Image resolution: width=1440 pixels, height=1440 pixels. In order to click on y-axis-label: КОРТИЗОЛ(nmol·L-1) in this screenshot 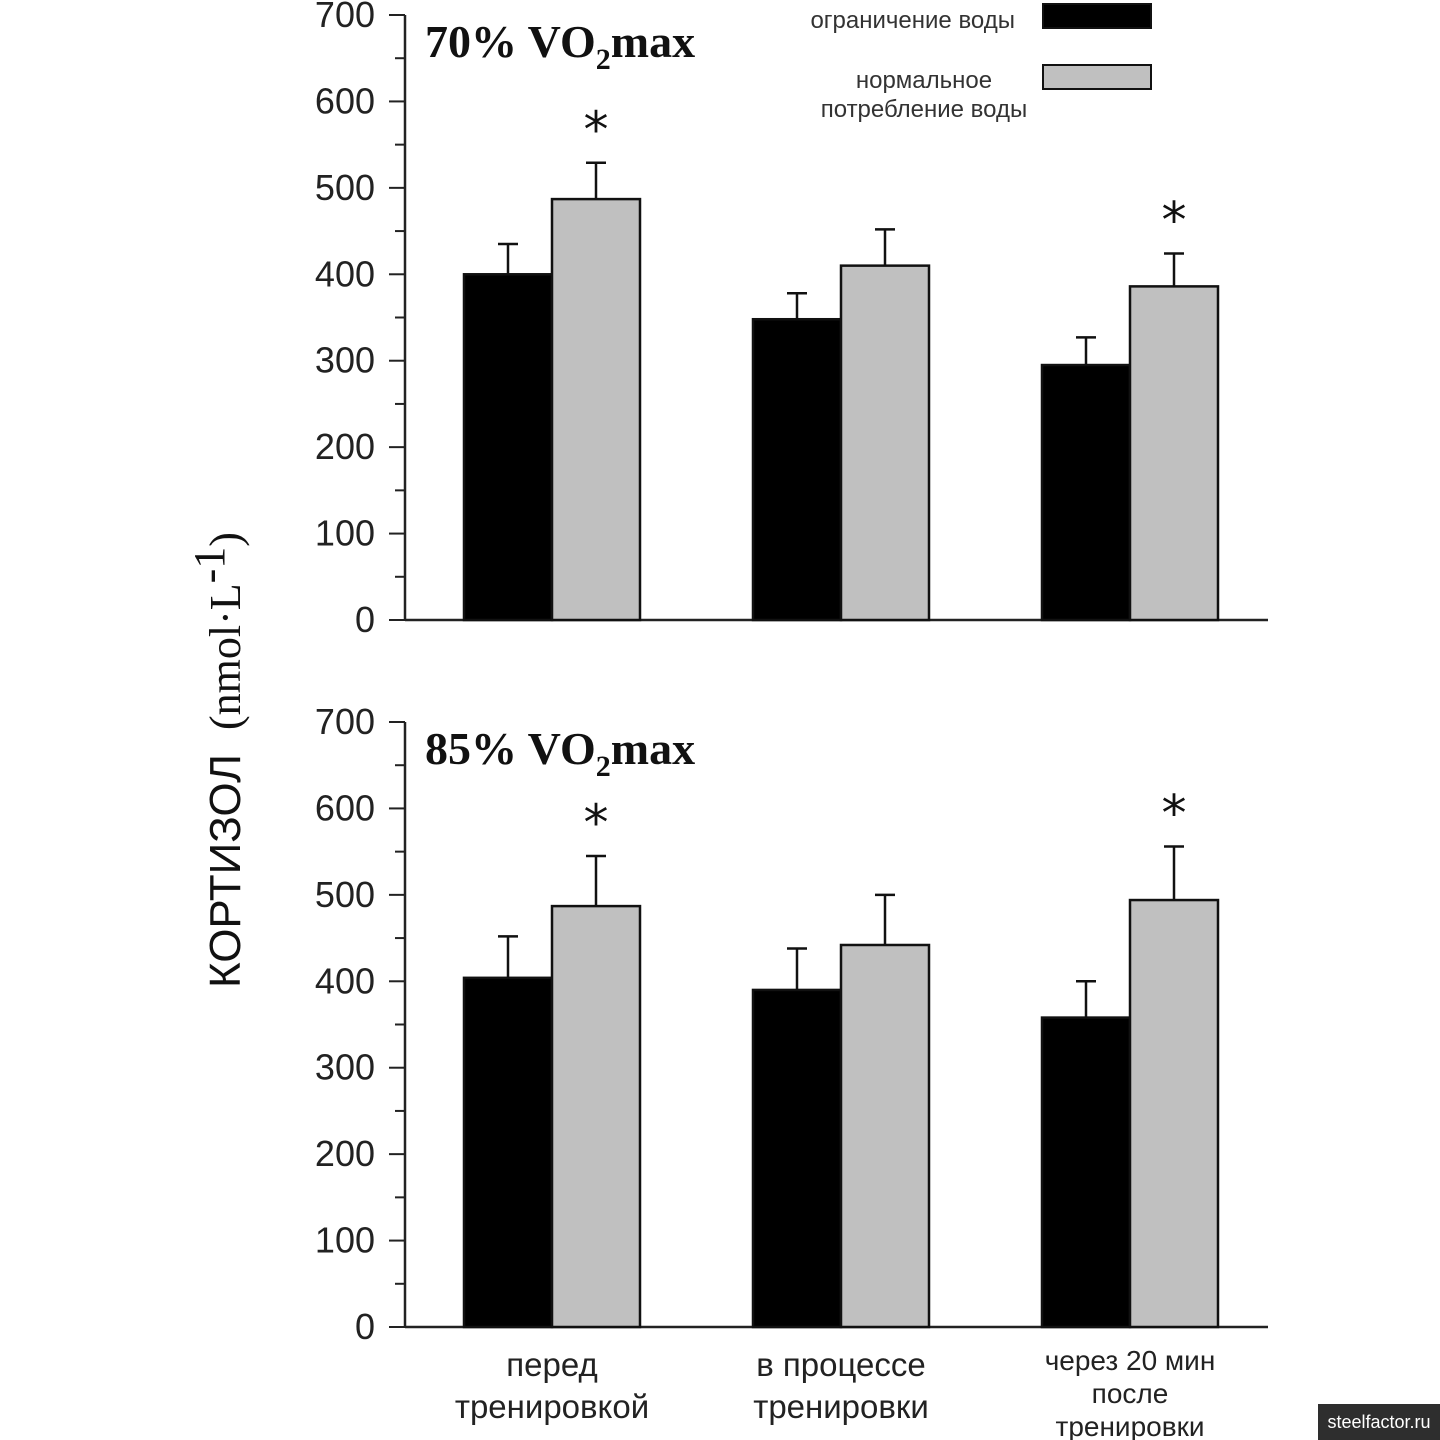, I will do `click(217, 760)`.